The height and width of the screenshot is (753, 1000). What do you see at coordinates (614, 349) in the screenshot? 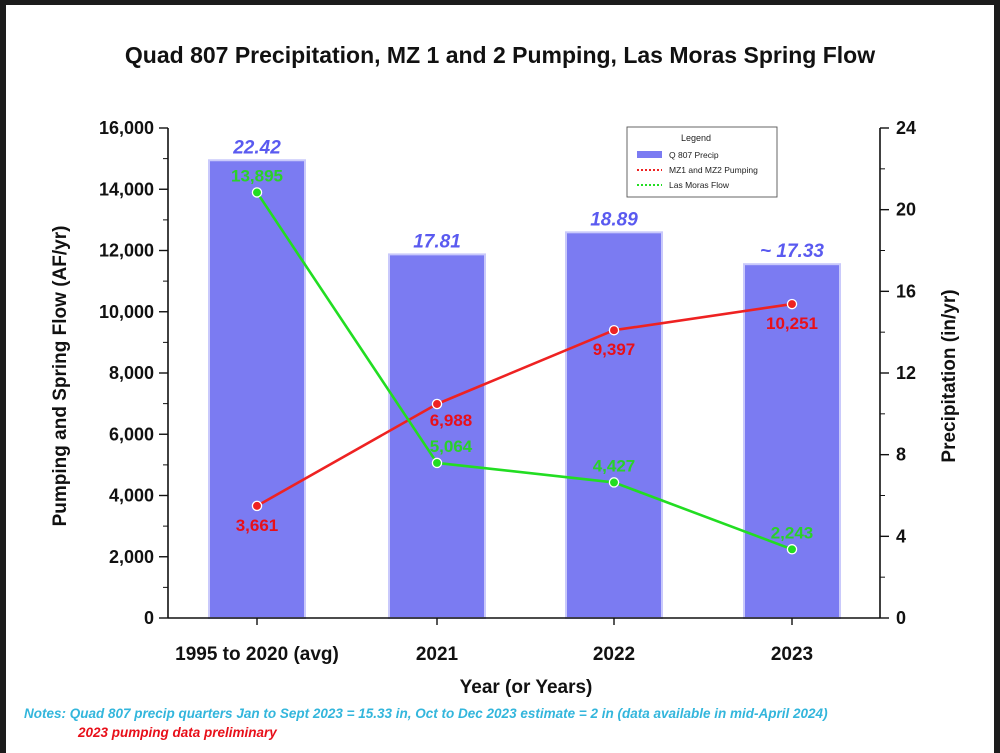
I see `pumping-data-label: 9,397` at bounding box center [614, 349].